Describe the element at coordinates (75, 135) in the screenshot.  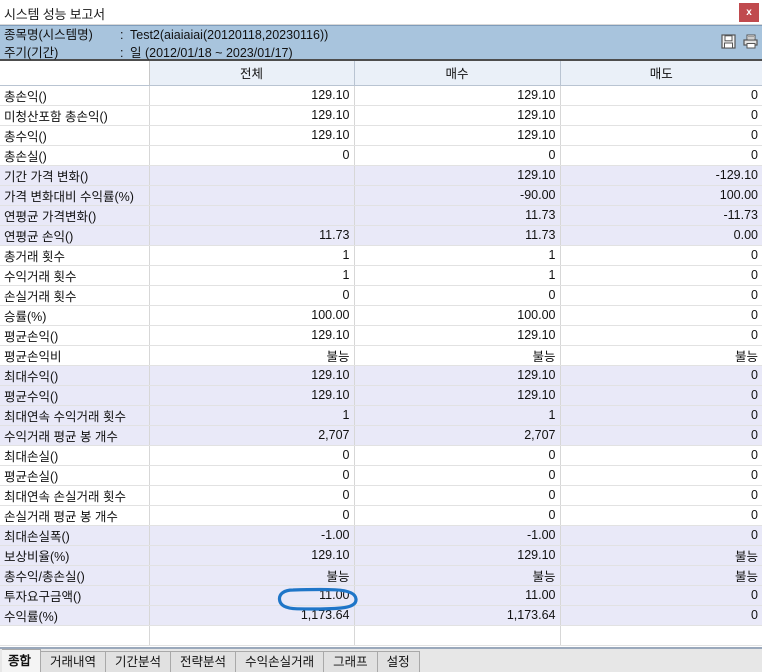
I see `metric-label: 총수익()` at that location.